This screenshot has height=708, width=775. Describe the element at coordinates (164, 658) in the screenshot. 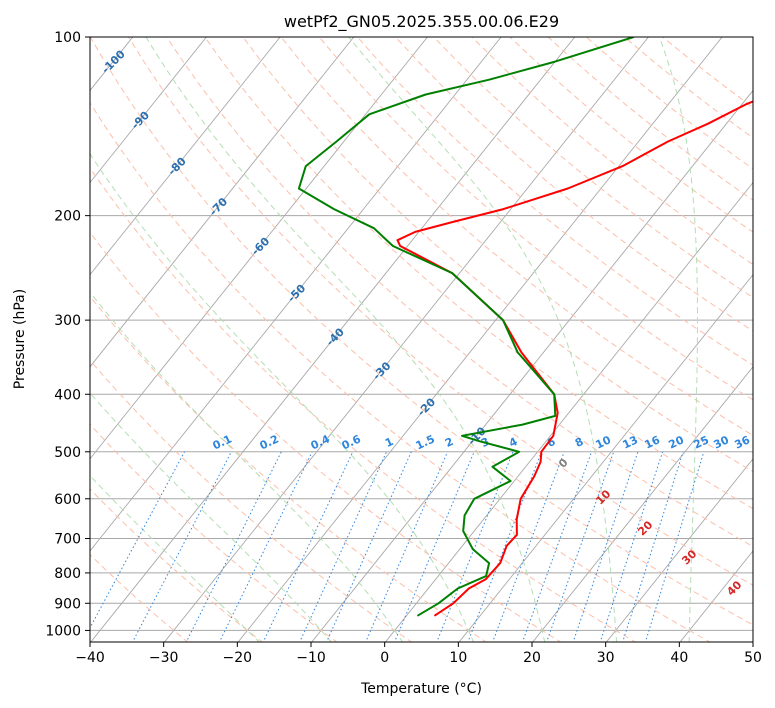

I see `x-tick-label: −30` at that location.